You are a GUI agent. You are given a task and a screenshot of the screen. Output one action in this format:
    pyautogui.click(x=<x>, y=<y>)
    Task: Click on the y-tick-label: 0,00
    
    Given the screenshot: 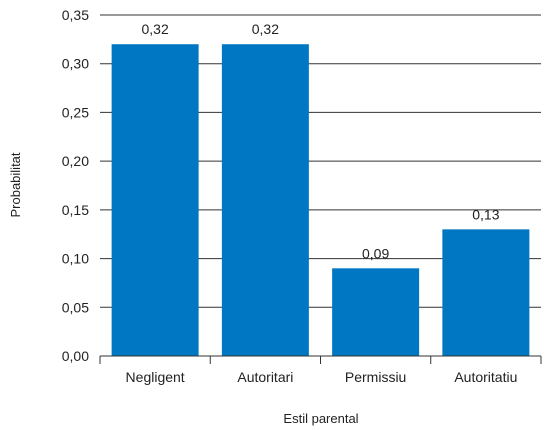 What is the action you would take?
    pyautogui.click(x=75, y=356)
    